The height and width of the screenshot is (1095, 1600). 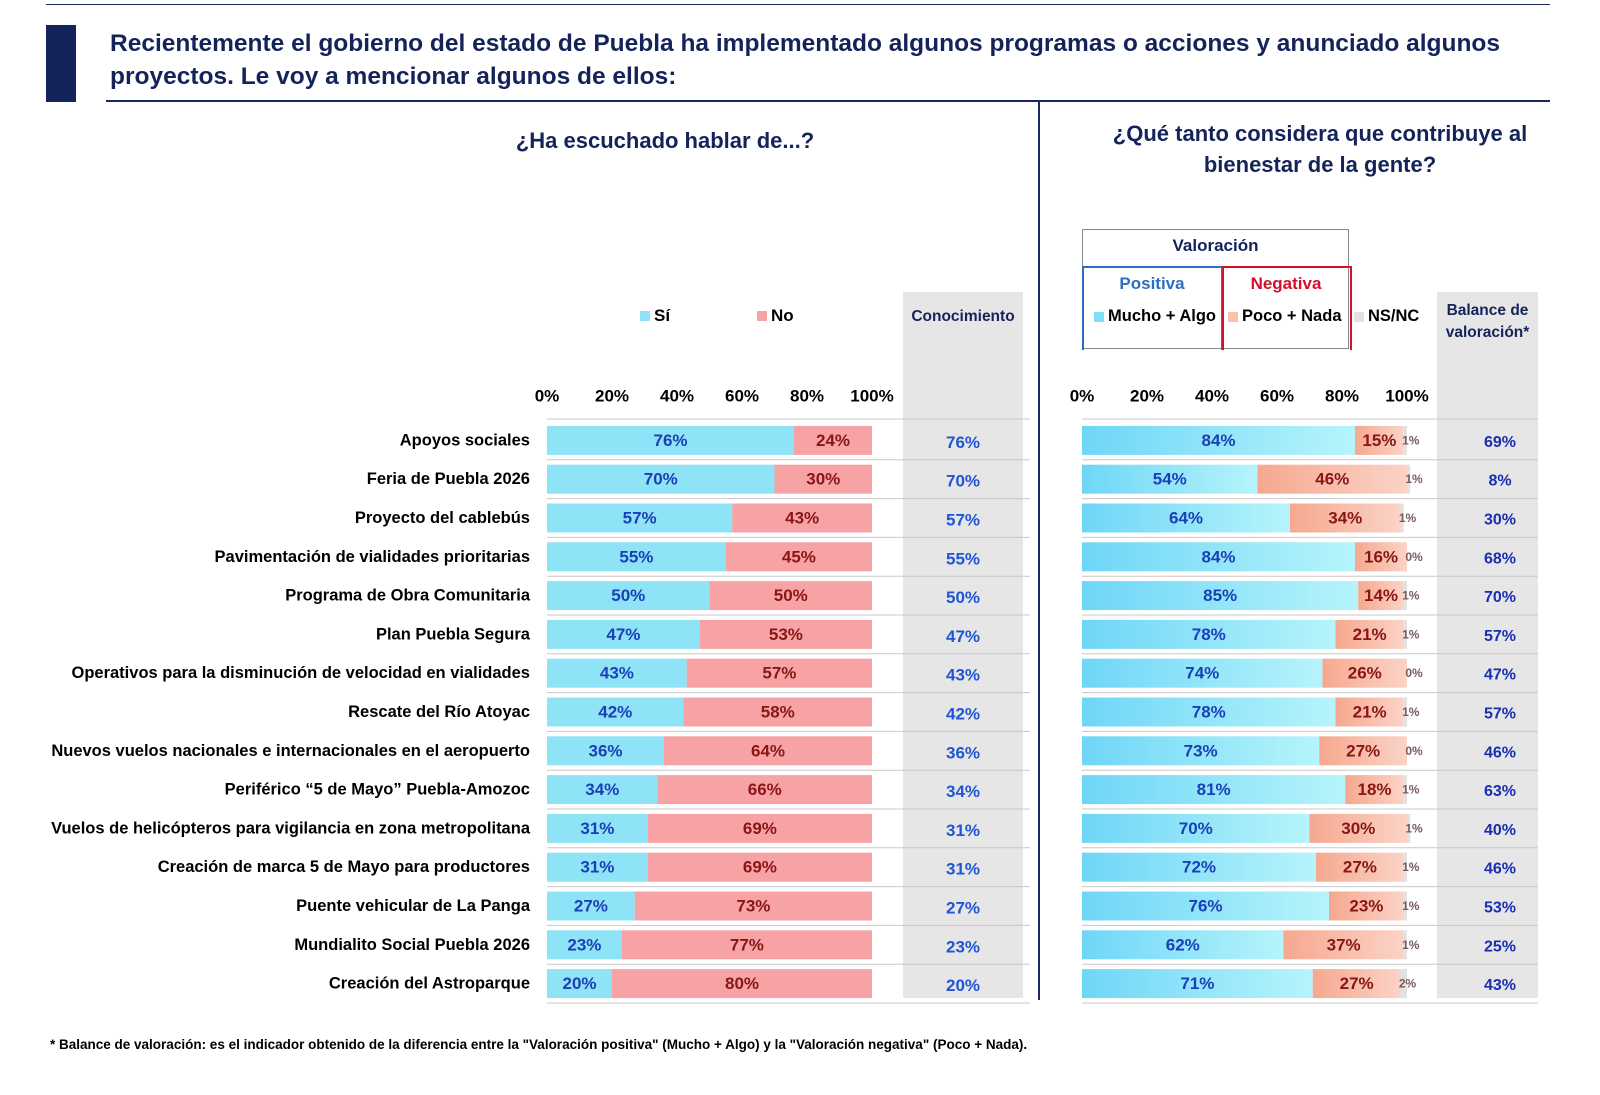 What do you see at coordinates (1170, 479) in the screenshot?
I see `bar-positiva-label: 54%` at bounding box center [1170, 479].